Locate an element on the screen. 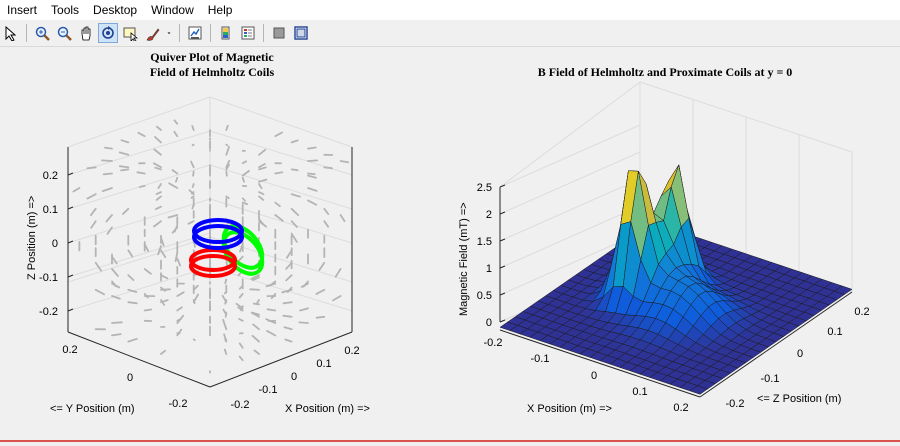 The width and height of the screenshot is (900, 446). rotate-3d-button is located at coordinates (108, 33).